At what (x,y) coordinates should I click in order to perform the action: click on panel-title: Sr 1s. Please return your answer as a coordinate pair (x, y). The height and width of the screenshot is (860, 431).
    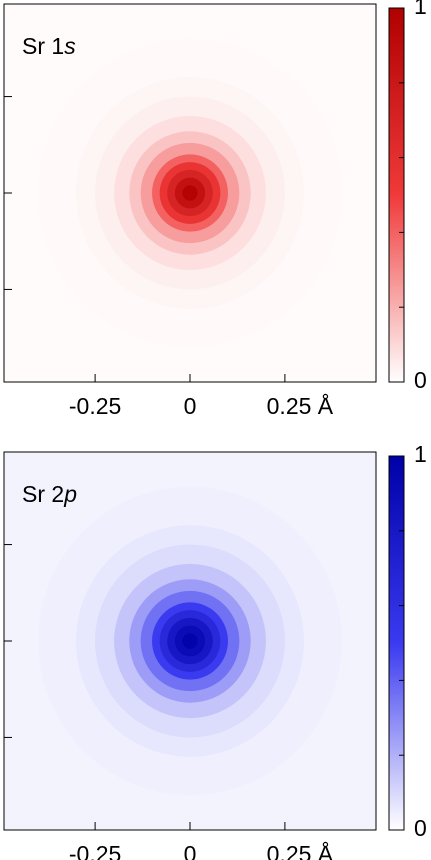
    Looking at the image, I should click on (49, 46).